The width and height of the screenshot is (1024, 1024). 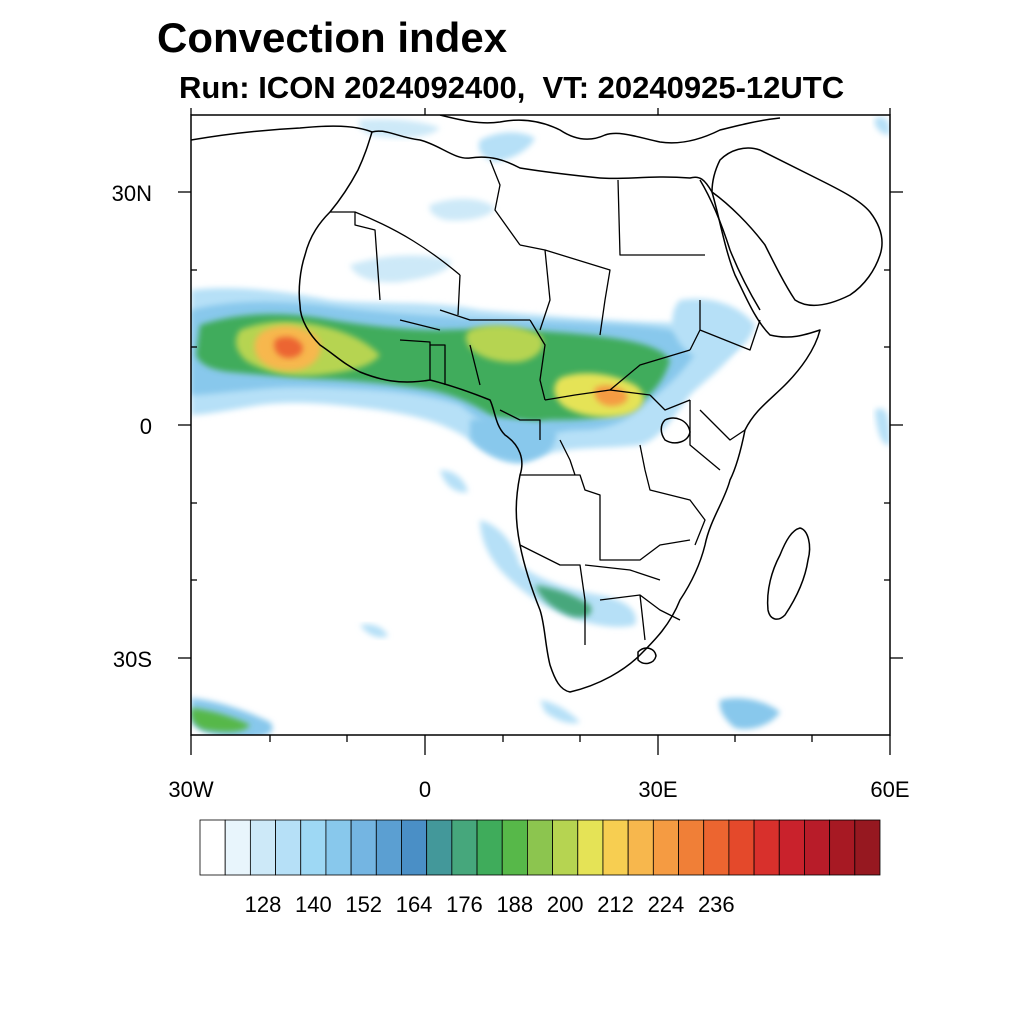 What do you see at coordinates (414, 904) in the screenshot?
I see `colorbar-label: 164` at bounding box center [414, 904].